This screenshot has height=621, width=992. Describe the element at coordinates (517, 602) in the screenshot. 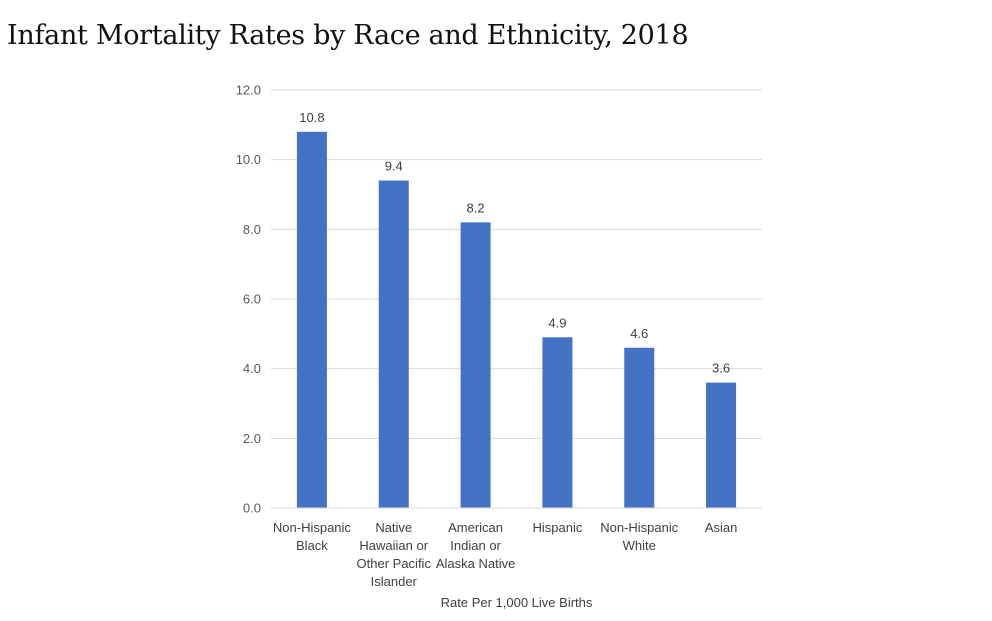

I see `x-axis-title: Rate Per 1,000 Live Births` at that location.